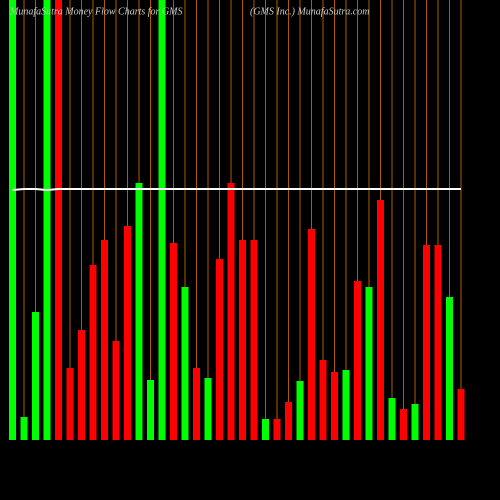 This screenshot has width=500, height=500. Describe the element at coordinates (236, 190) in the screenshot. I see `flow-line` at that location.